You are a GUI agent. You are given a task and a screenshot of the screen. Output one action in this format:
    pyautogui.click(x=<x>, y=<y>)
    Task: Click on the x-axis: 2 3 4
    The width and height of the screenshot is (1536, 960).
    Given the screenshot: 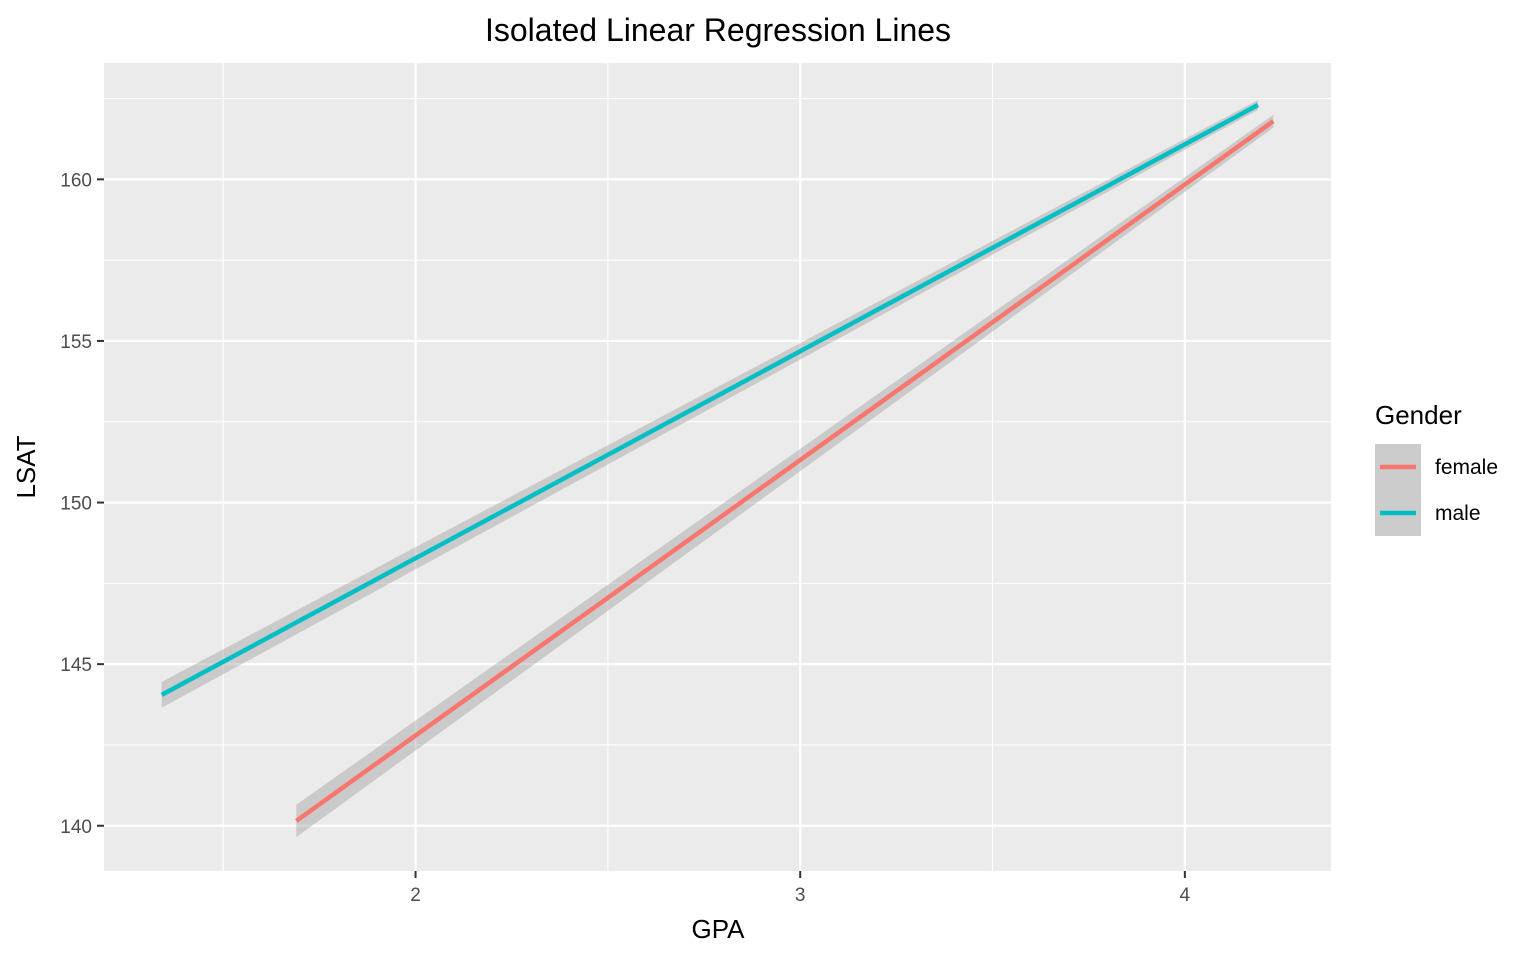 What is the action you would take?
    pyautogui.click(x=800, y=888)
    